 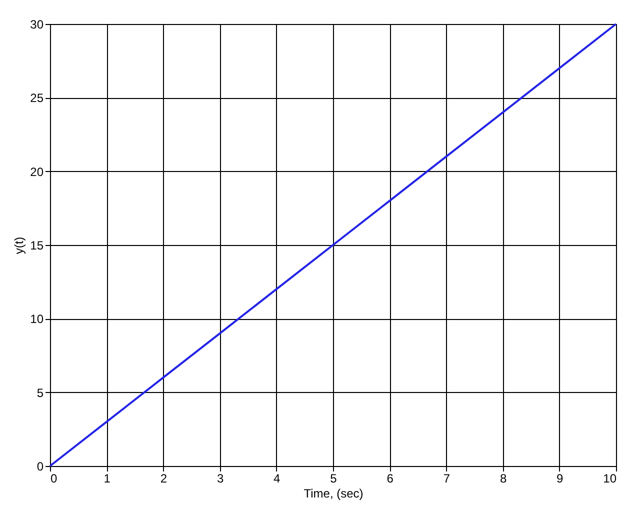 I want to click on x-tick-label: 8, so click(x=503, y=479).